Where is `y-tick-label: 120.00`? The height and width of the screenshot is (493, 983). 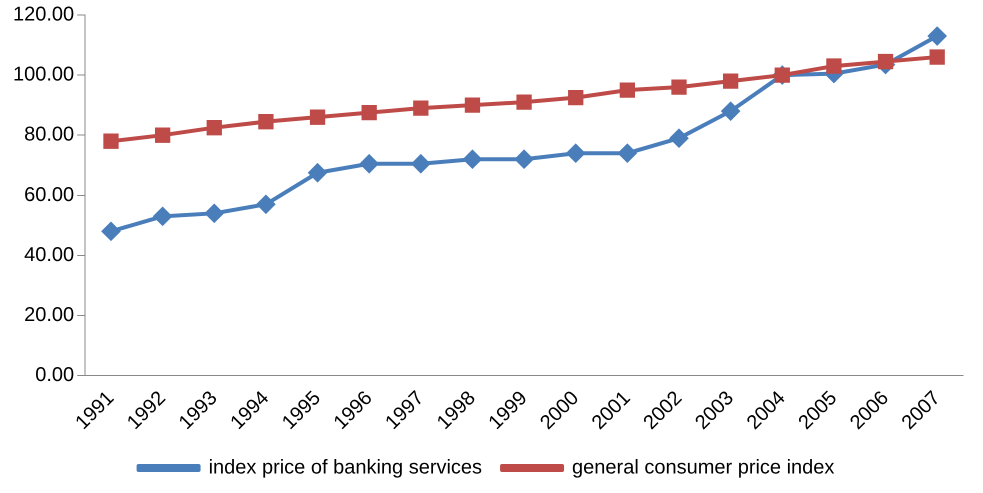 y-tick-label: 120.00 is located at coordinates (43, 15).